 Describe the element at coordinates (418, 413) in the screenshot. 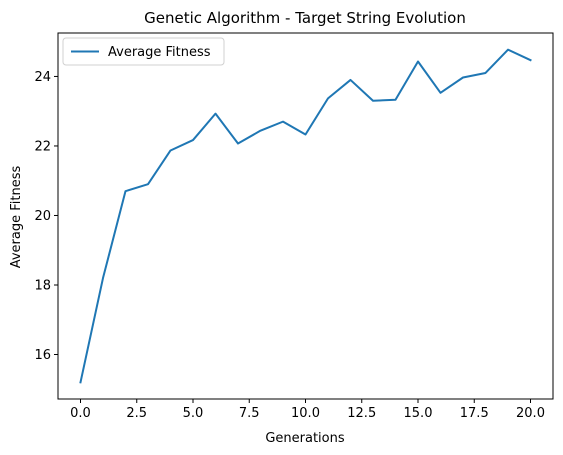

I see `x-tick-label: 15.0` at that location.